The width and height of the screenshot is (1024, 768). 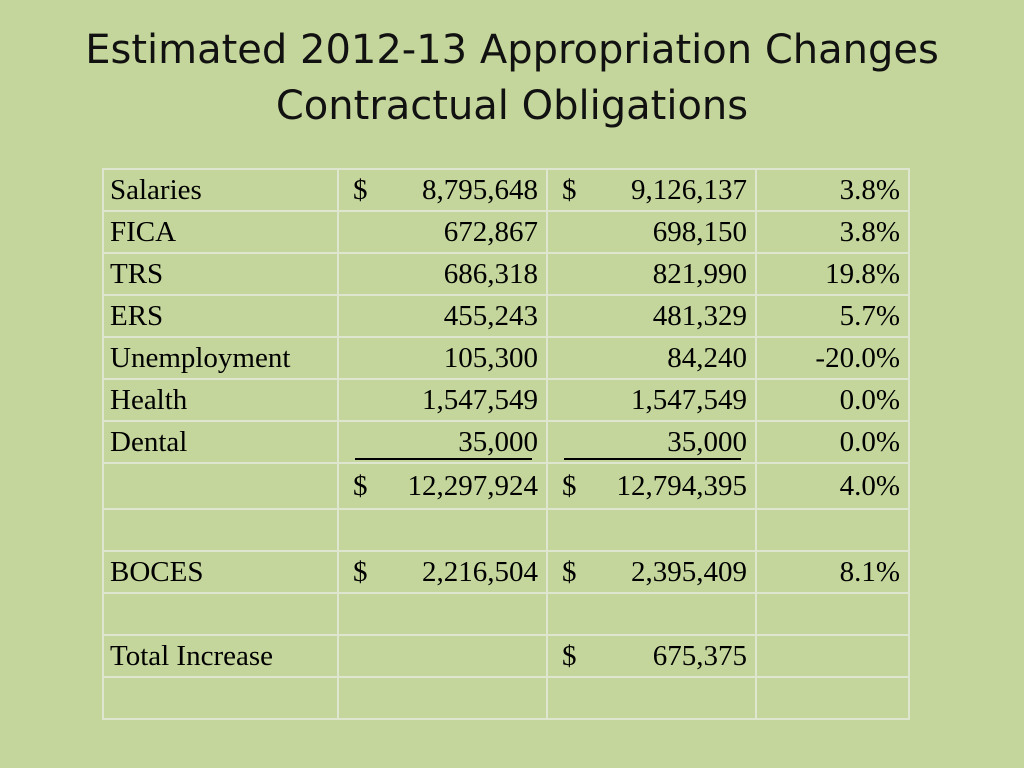 I want to click on amount: 12,297,924, so click(x=473, y=485).